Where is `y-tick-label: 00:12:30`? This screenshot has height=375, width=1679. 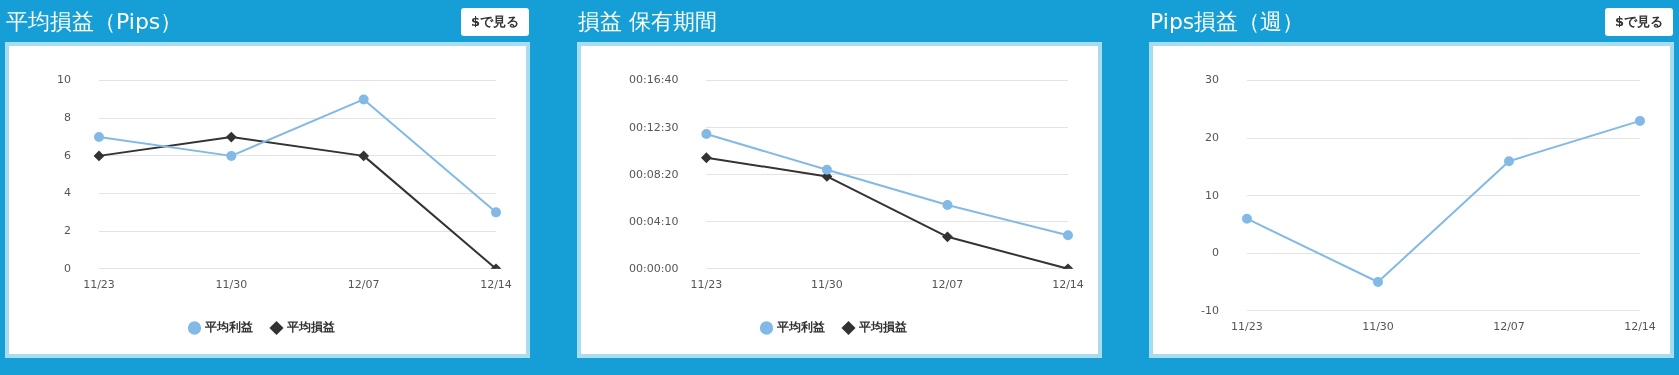 y-tick-label: 00:12:30 is located at coordinates (654, 127).